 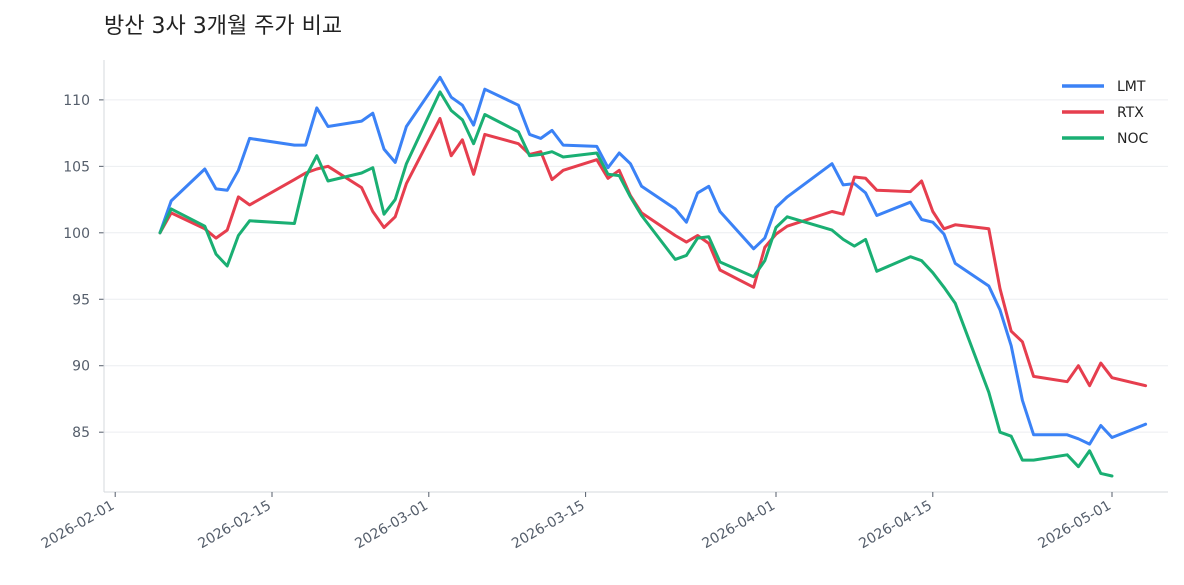 What do you see at coordinates (81, 367) in the screenshot?
I see `y-tick-label: 90` at bounding box center [81, 367].